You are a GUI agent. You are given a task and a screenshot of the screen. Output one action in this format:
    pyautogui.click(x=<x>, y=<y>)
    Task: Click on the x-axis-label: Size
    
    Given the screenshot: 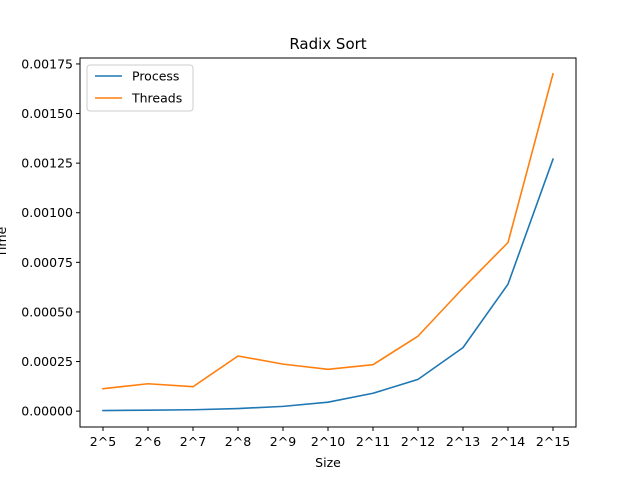 What is the action you would take?
    pyautogui.click(x=328, y=462)
    